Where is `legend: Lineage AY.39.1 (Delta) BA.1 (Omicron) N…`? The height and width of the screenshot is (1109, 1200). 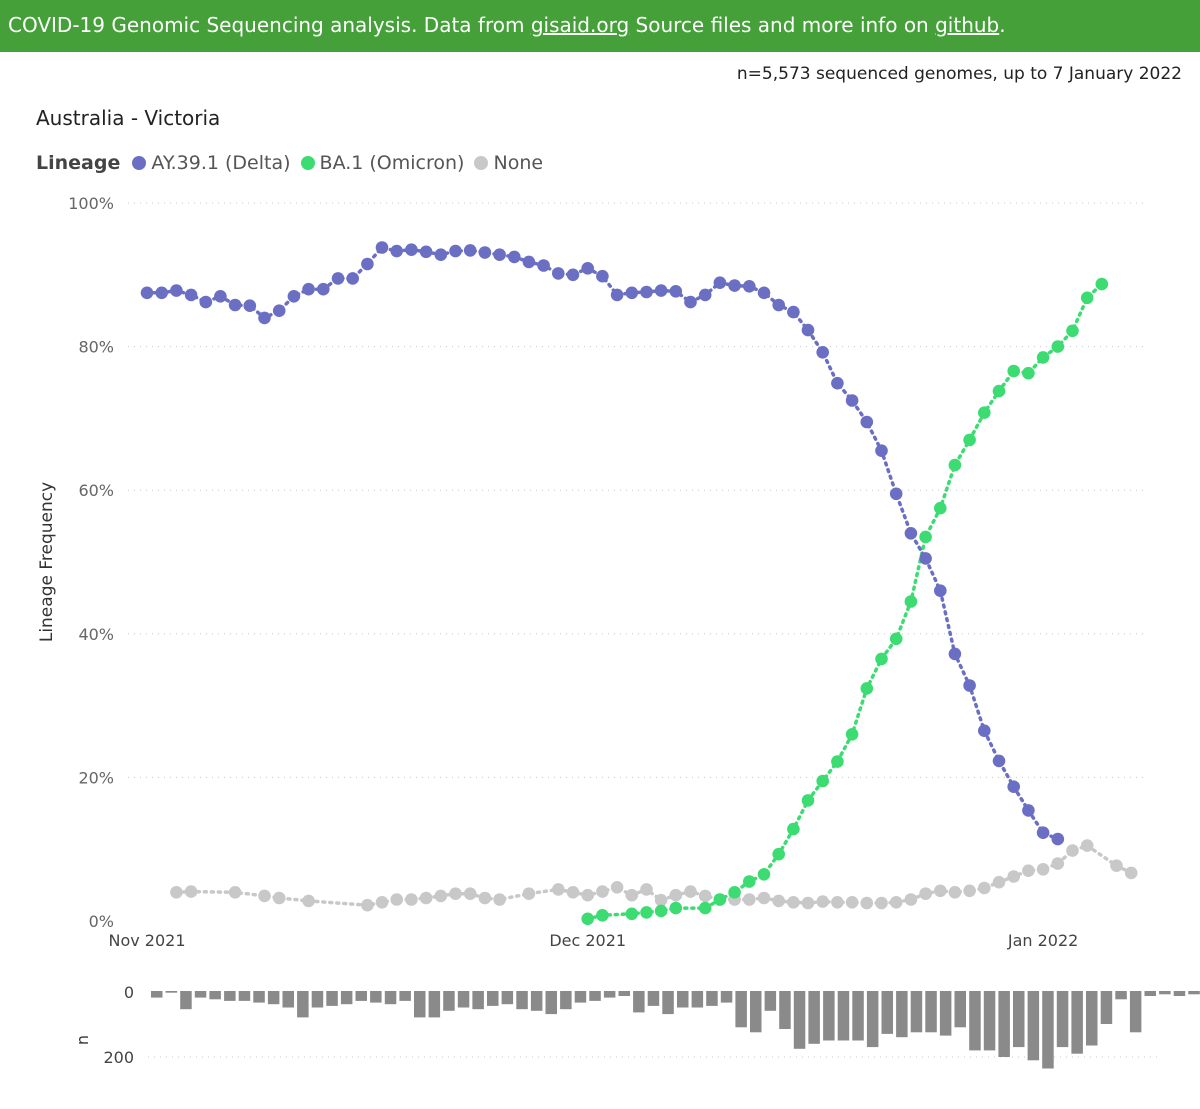
legend: Lineage AY.39.1 (Delta) BA.1 (Omicron) N… is located at coordinates (294, 163).